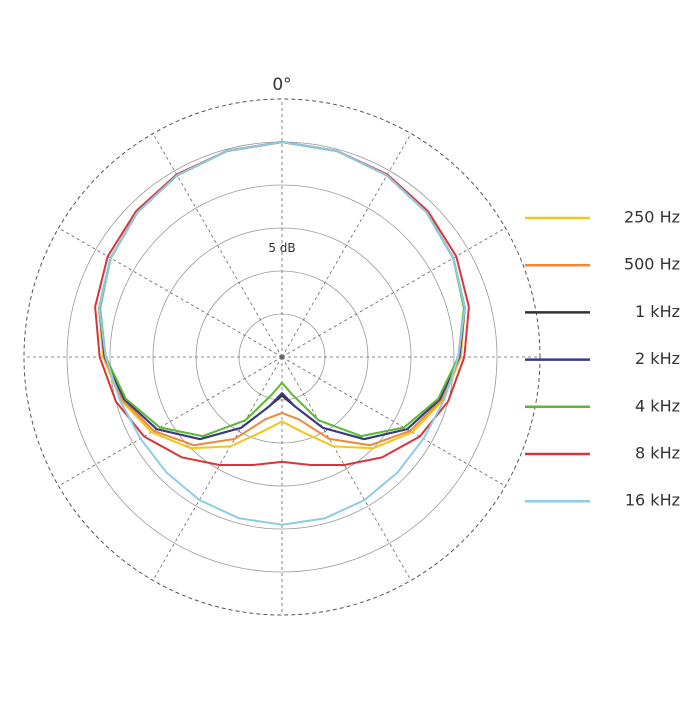 The width and height of the screenshot is (700, 704). Describe the element at coordinates (652, 264) in the screenshot. I see `legend-label: 500 Hz` at that location.